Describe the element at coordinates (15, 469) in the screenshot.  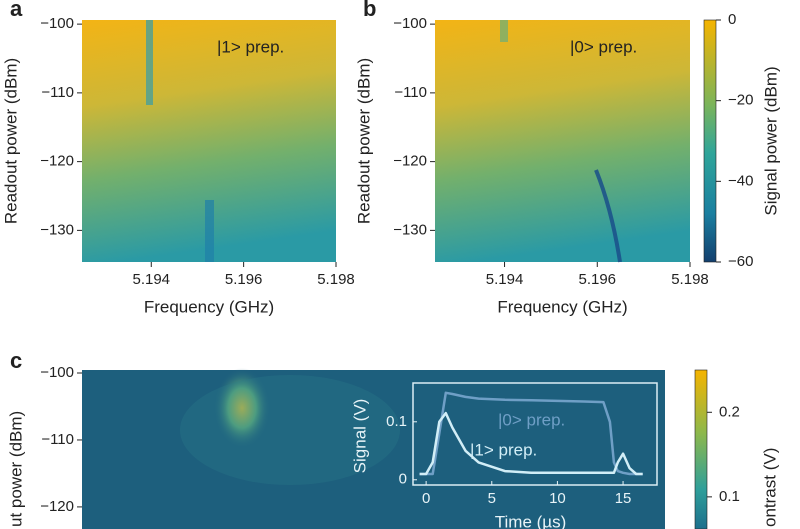
I see `y-axis-label: ut power (dBm)` at that location.